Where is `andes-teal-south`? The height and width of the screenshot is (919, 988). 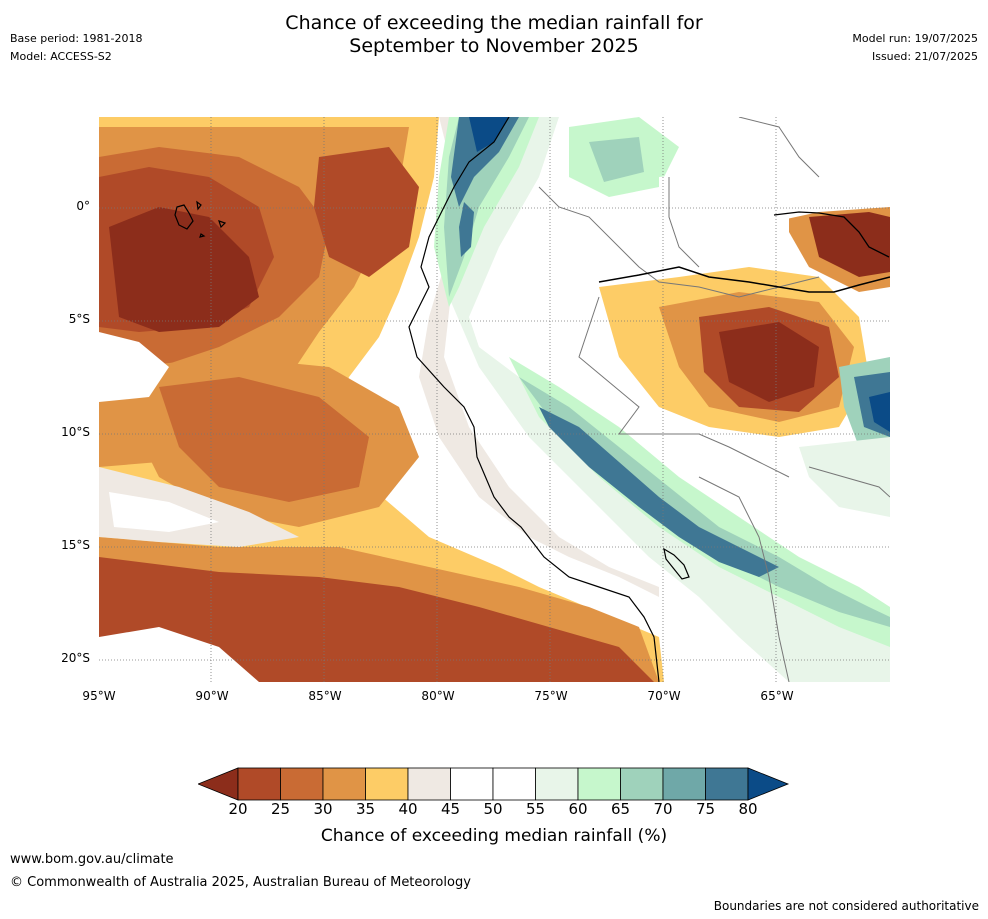 andes-teal-south is located at coordinates (704, 502).